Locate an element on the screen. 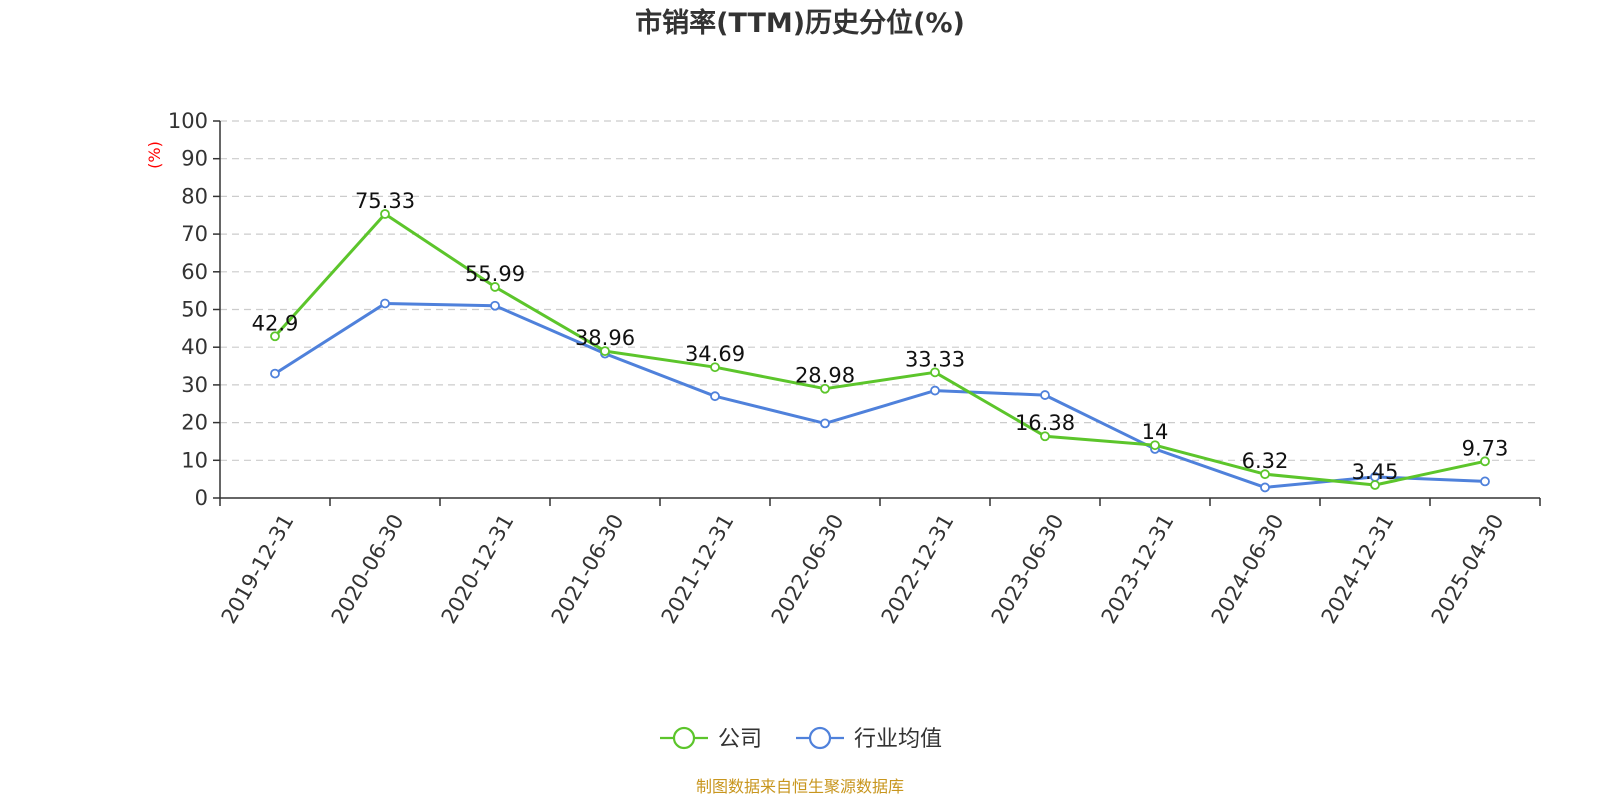 This screenshot has height=800, width=1600. data-label: 42.9 is located at coordinates (275, 323).